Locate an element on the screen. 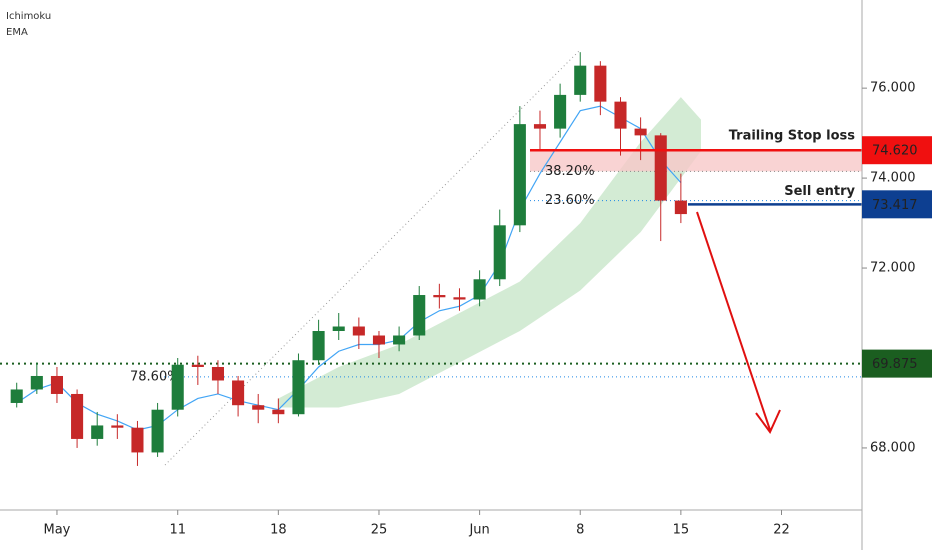 This screenshot has width=932, height=550. stop-text: Trailing Stop loss is located at coordinates (792, 136).